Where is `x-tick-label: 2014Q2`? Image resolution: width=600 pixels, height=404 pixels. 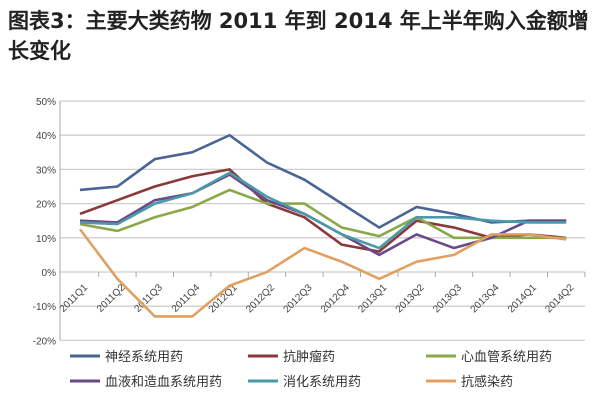
x-tick-label: 2014Q2 is located at coordinates (559, 298).